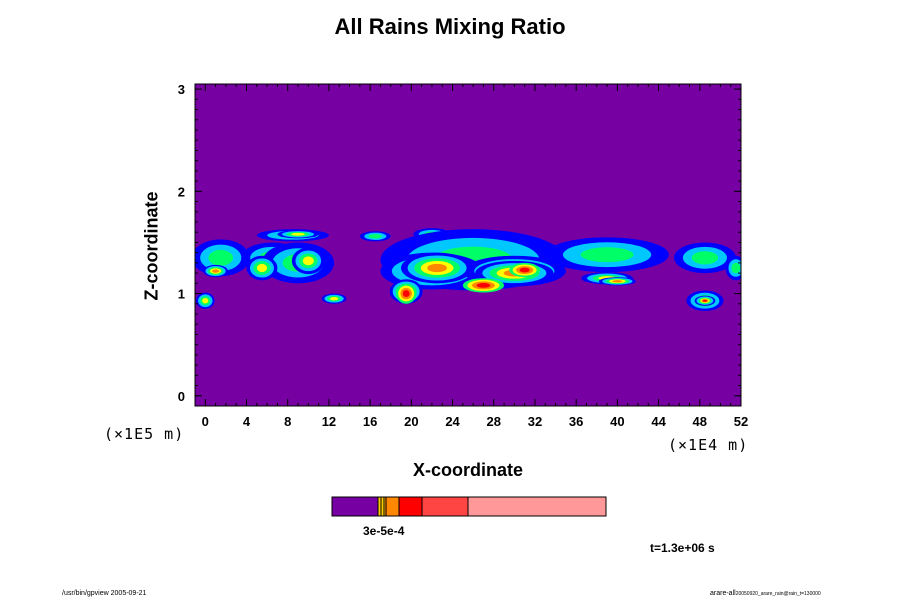 Image resolution: width=900 pixels, height=600 pixels. I want to click on time-label: t=1.3e+06 s, so click(682, 548).